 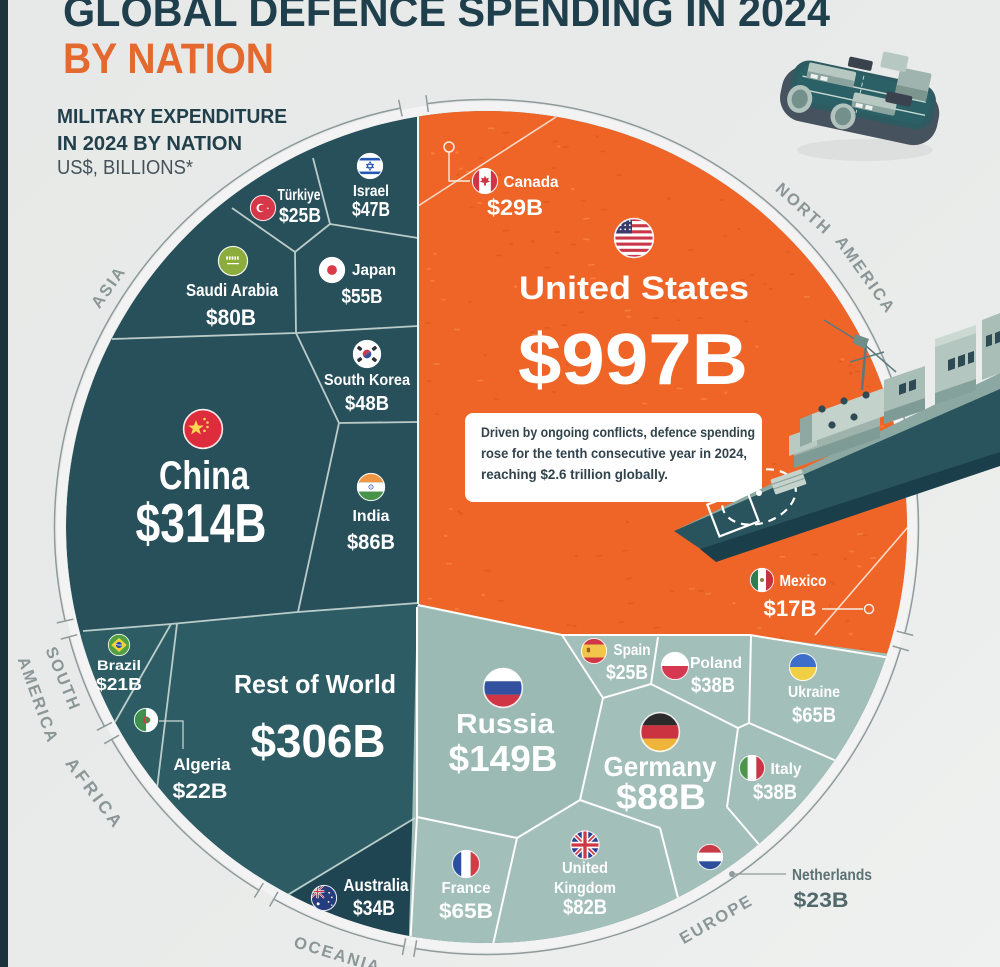 What do you see at coordinates (371, 210) in the screenshot?
I see `svg-text: $47B` at bounding box center [371, 210].